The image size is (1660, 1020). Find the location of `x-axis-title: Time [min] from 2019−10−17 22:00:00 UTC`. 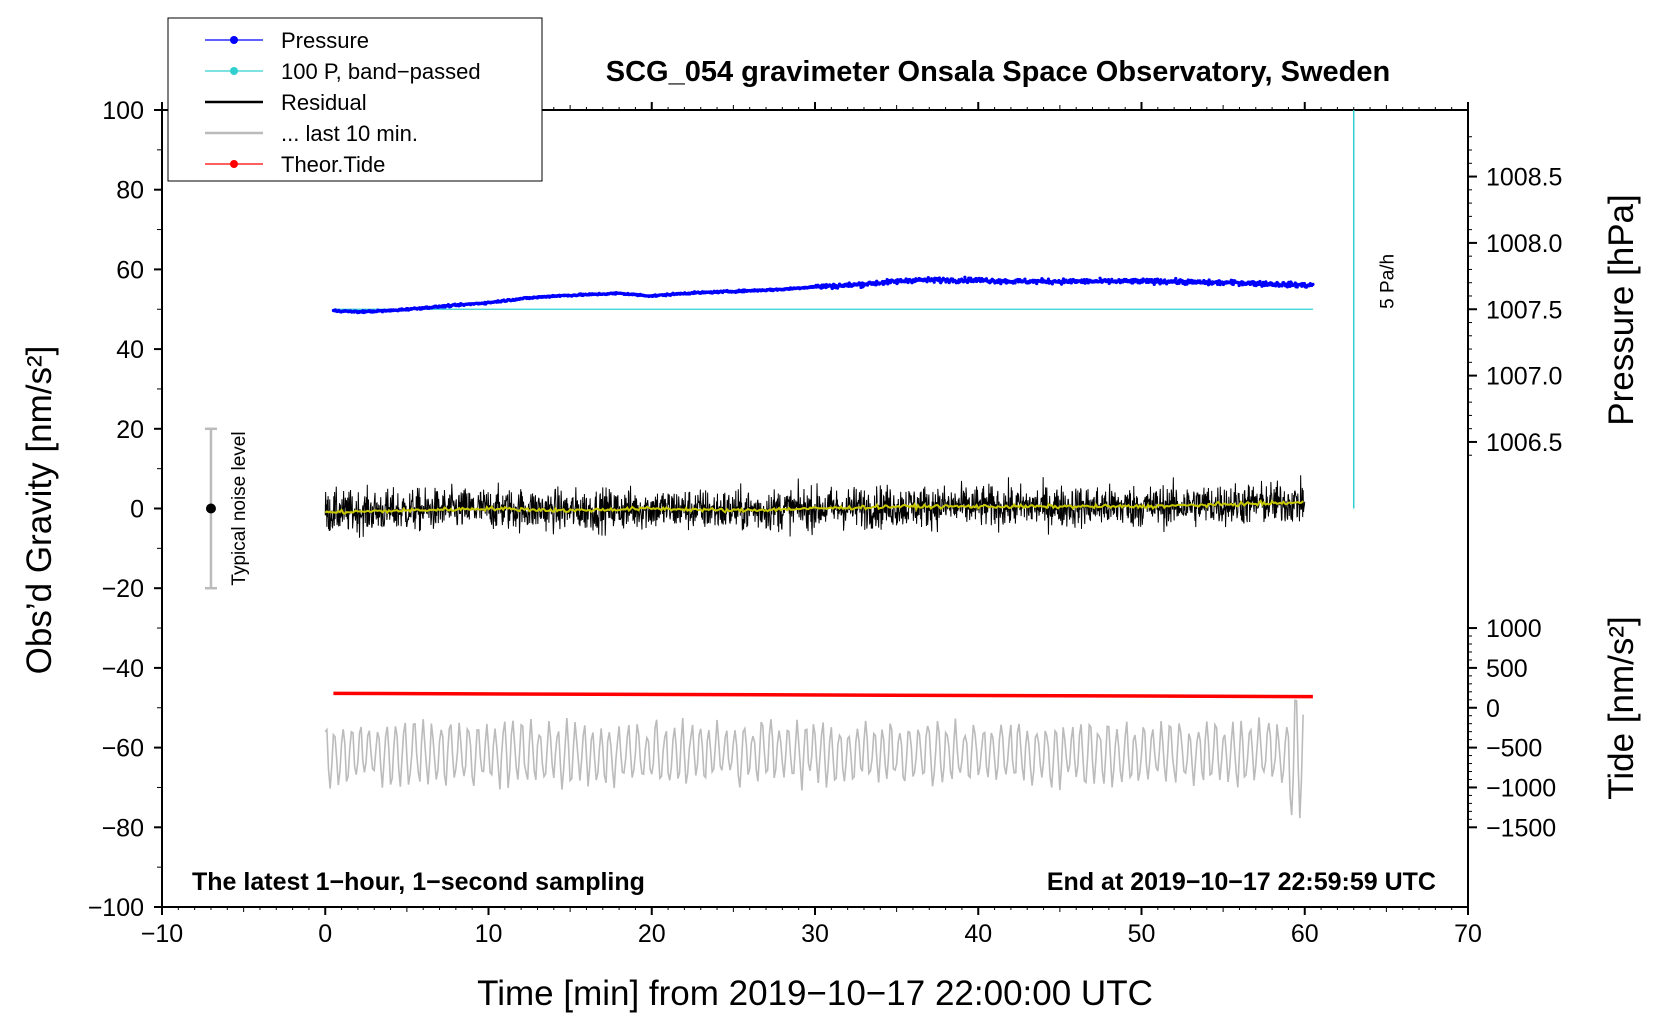

x-axis-title: Time [min] from 2019−10−17 22:00:00 UTC is located at coordinates (815, 993).